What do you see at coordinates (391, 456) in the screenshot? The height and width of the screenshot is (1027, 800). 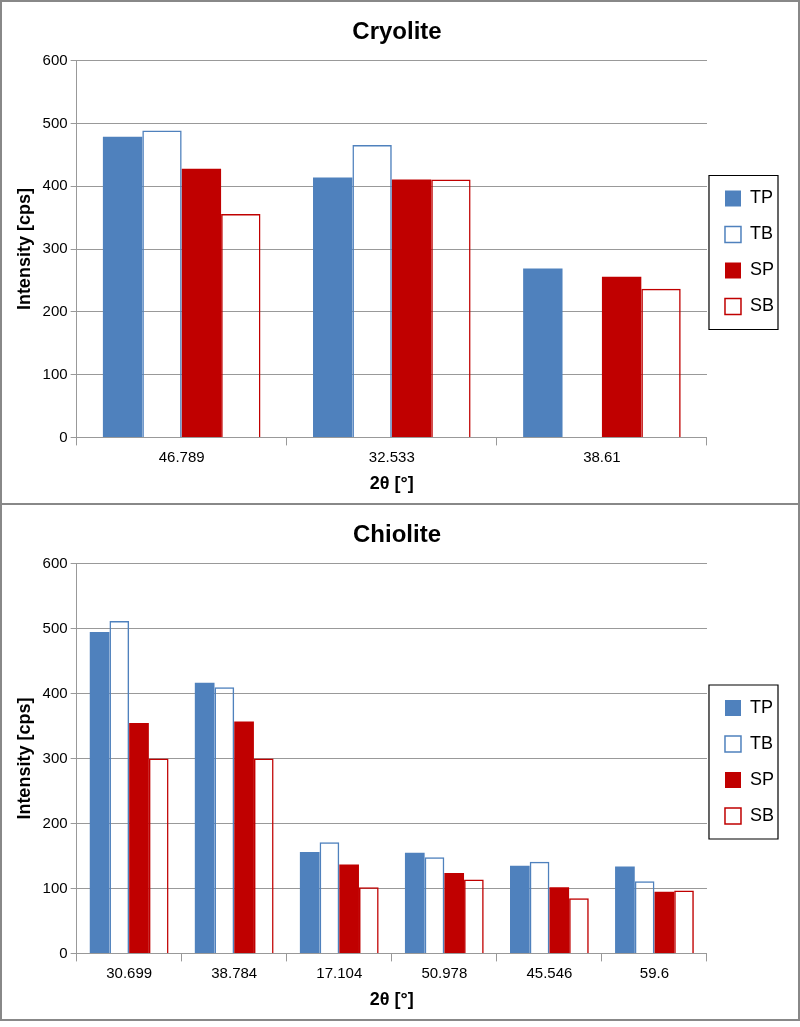 I see `x-tick-label: 32.533` at bounding box center [391, 456].